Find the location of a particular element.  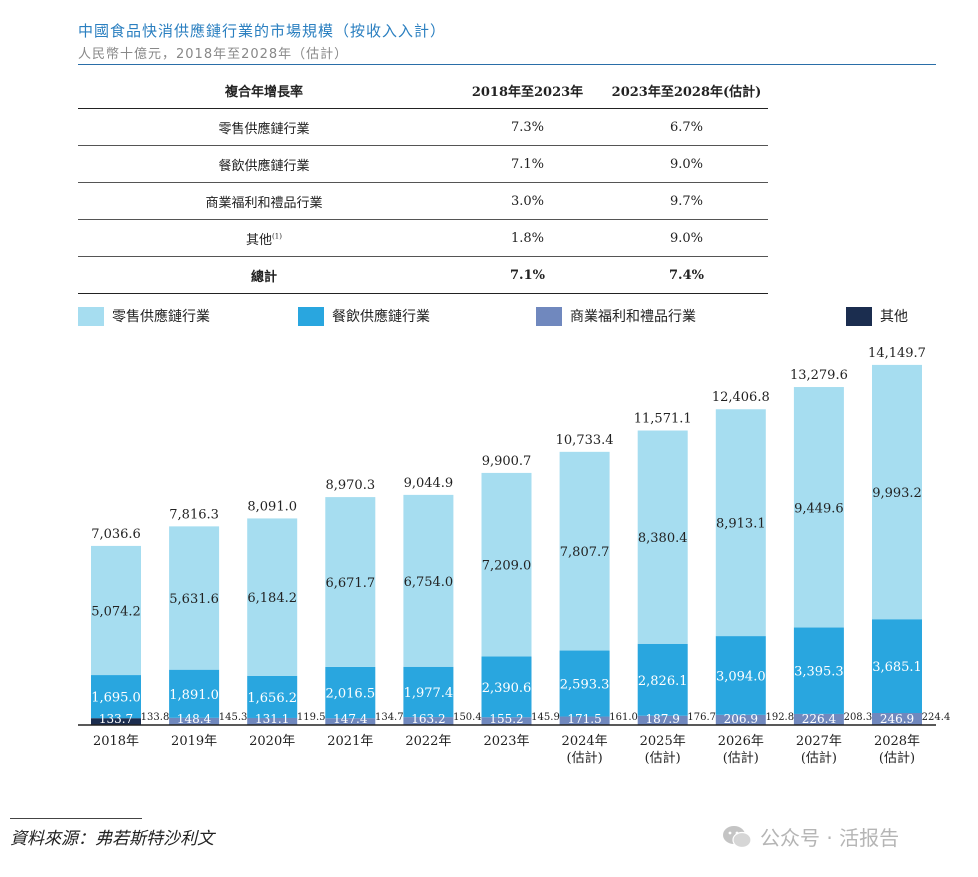

legend-item-retail: 零售供應鏈行業 is located at coordinates (144, 316).